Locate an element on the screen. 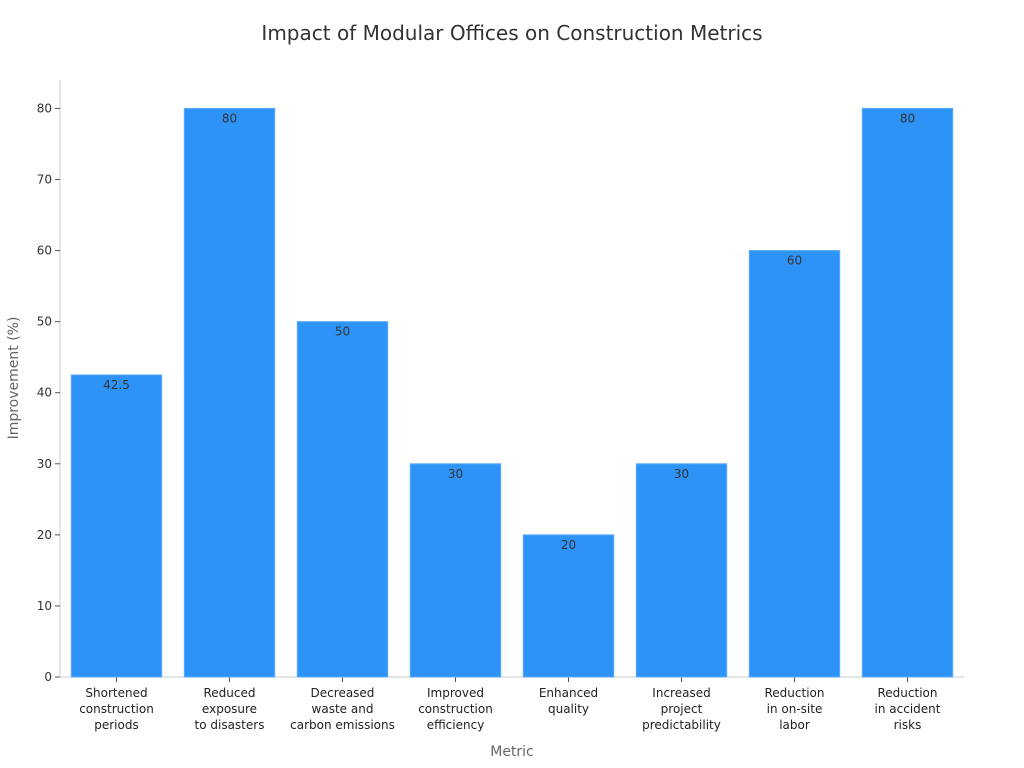 This screenshot has width=1024, height=768. category-label: Reduction in on-site labor is located at coordinates (795, 709).